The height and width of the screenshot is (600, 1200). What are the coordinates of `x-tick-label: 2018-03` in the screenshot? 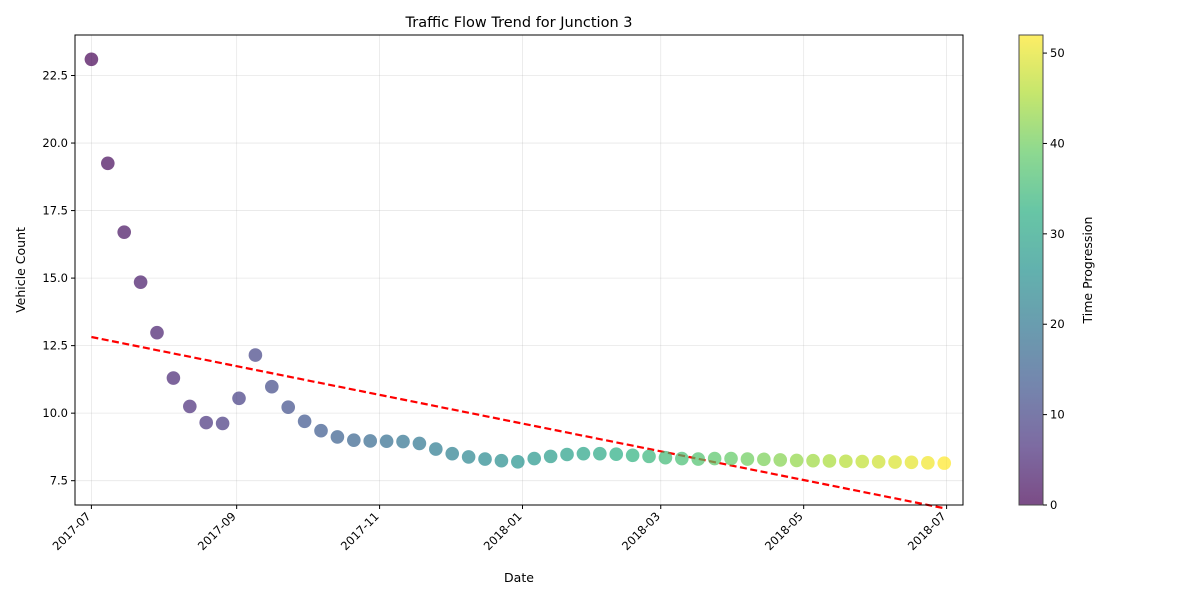 It's located at (641, 531).